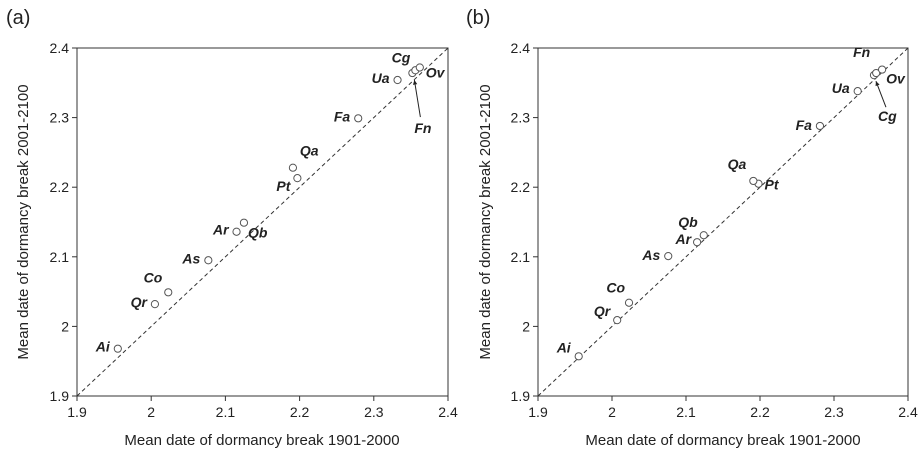  I want to click on panel-label: (a), so click(18, 18).